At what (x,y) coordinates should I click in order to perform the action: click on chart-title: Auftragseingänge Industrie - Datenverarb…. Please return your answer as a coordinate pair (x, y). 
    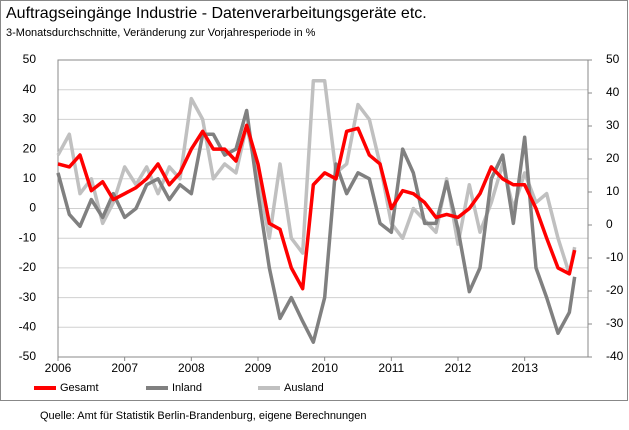
    Looking at the image, I should click on (216, 13).